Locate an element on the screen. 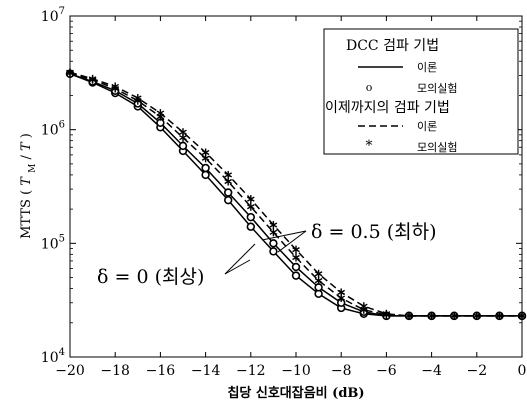  legend-group1-line-label: 이론 is located at coordinates (427, 67).